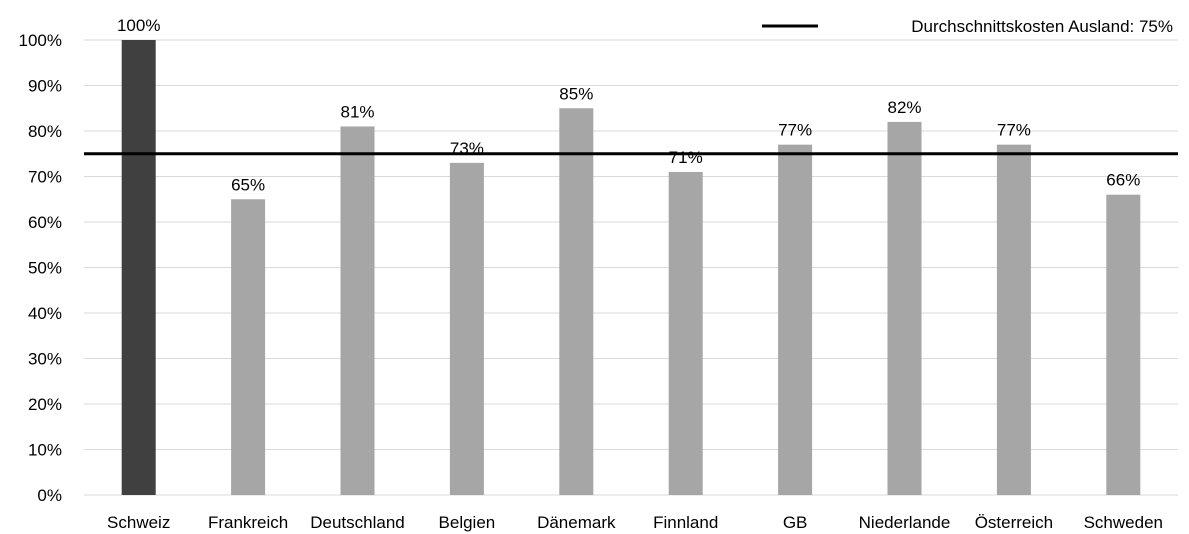  Describe the element at coordinates (1014, 522) in the screenshot. I see `x-tick-label: Österreich` at that location.